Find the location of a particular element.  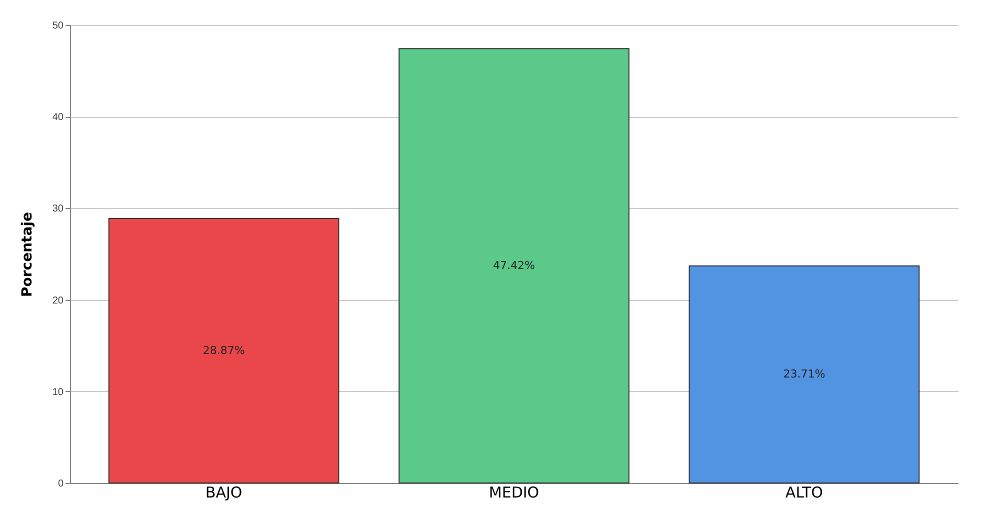

y-tick-label: 50 is located at coordinates (58, 26).